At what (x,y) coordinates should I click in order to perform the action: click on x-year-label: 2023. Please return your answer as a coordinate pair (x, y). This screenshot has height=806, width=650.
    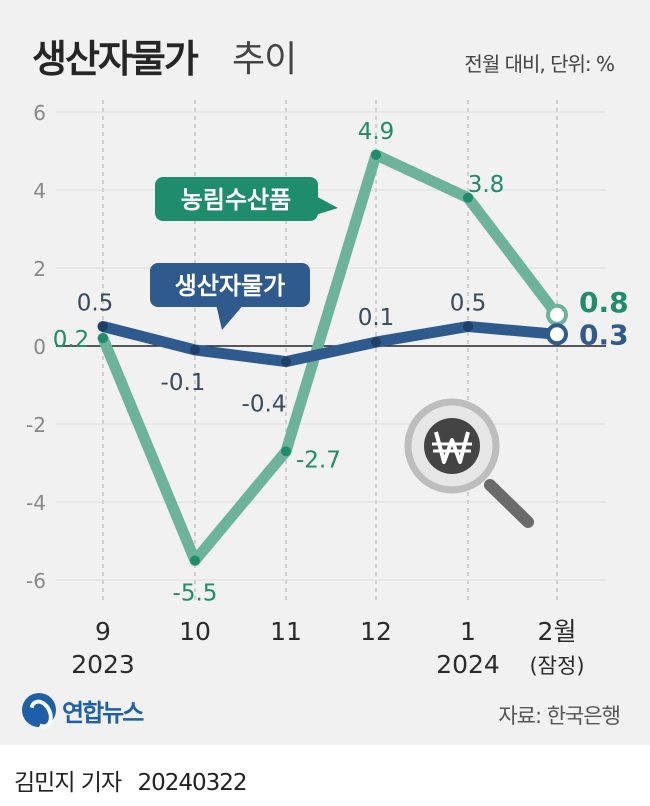
    Looking at the image, I should click on (103, 664).